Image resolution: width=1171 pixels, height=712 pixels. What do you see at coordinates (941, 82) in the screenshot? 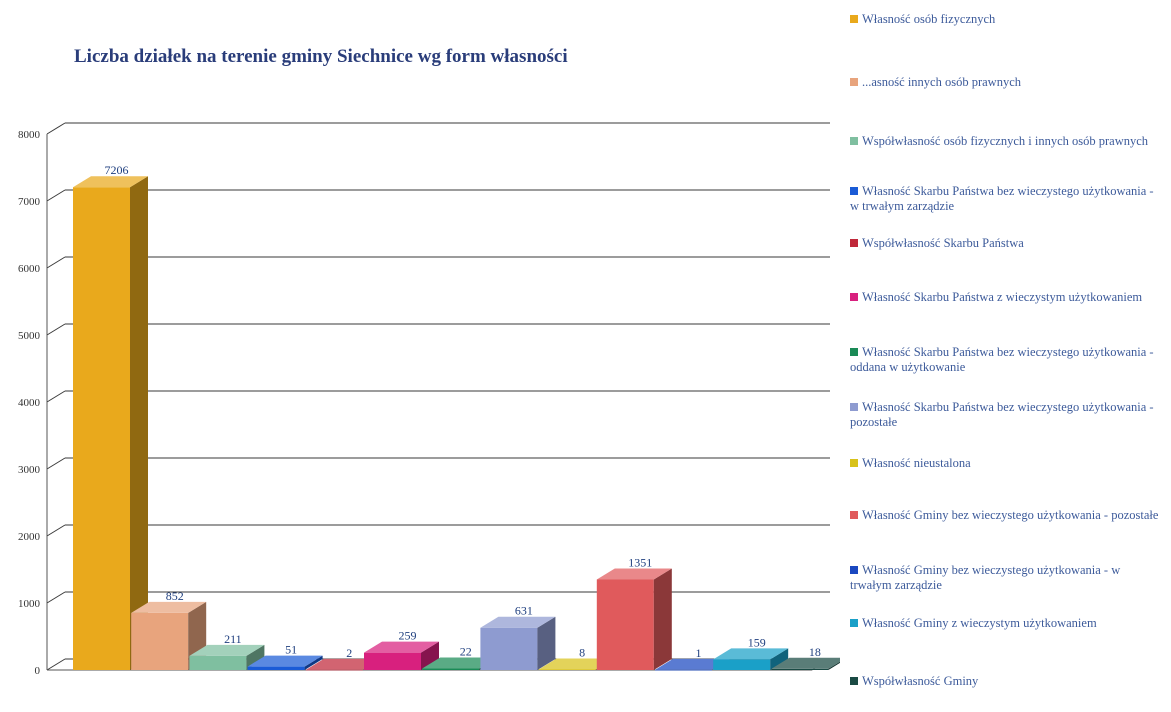
I see `legend-label: ...asność innych osób prawnych` at bounding box center [941, 82].